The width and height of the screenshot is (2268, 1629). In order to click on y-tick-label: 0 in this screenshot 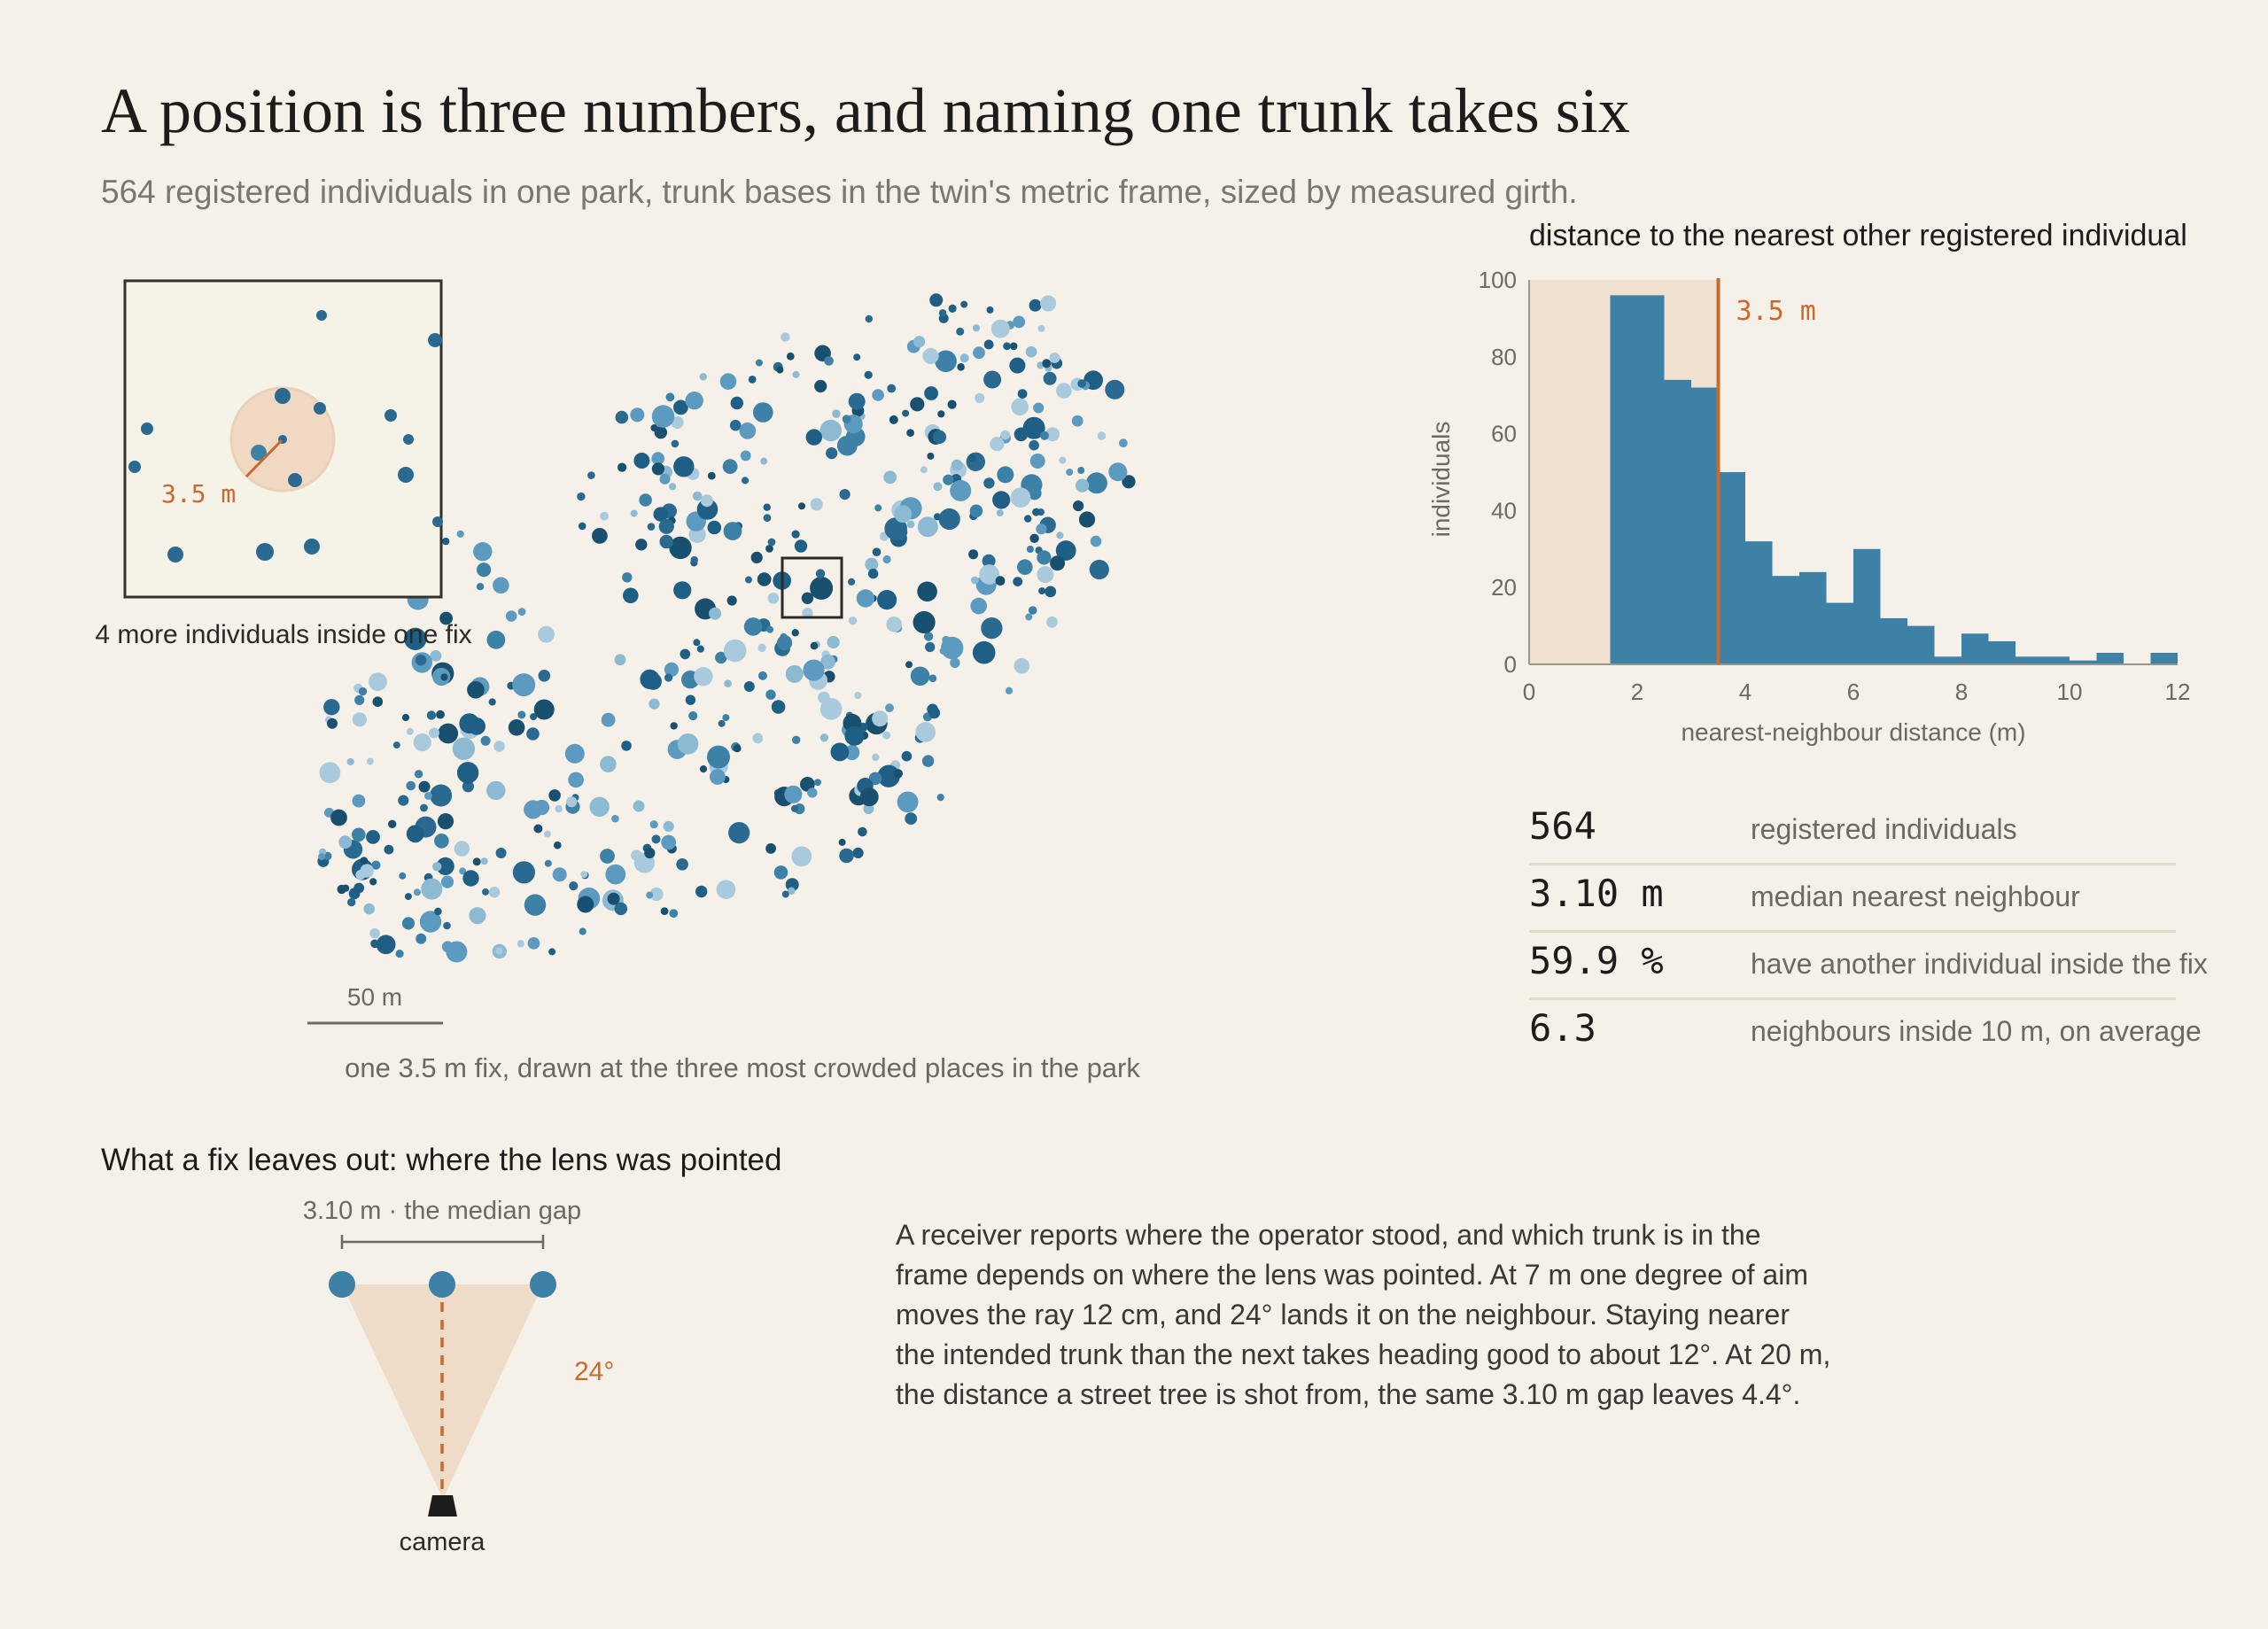, I will do `click(1510, 664)`.